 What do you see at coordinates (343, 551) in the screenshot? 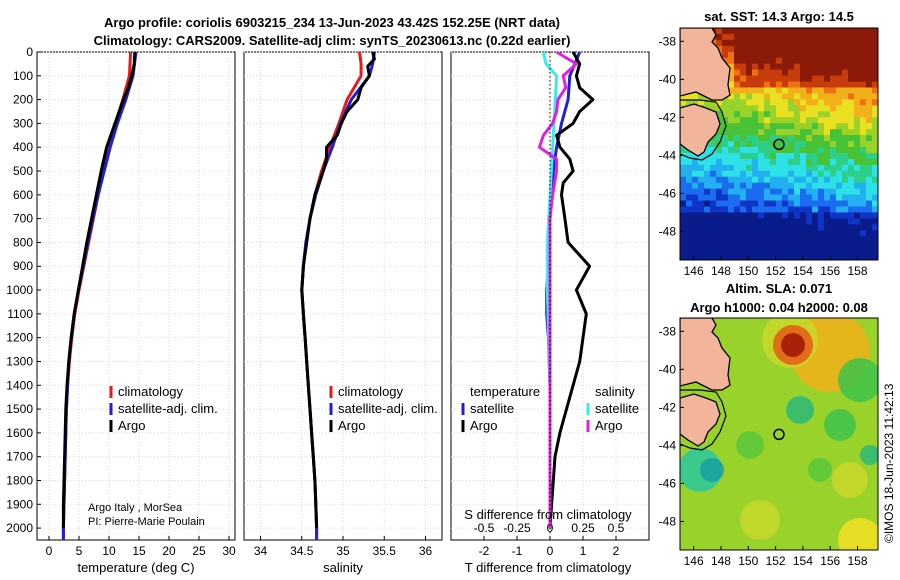
I see `x-tick-label: 35` at bounding box center [343, 551].